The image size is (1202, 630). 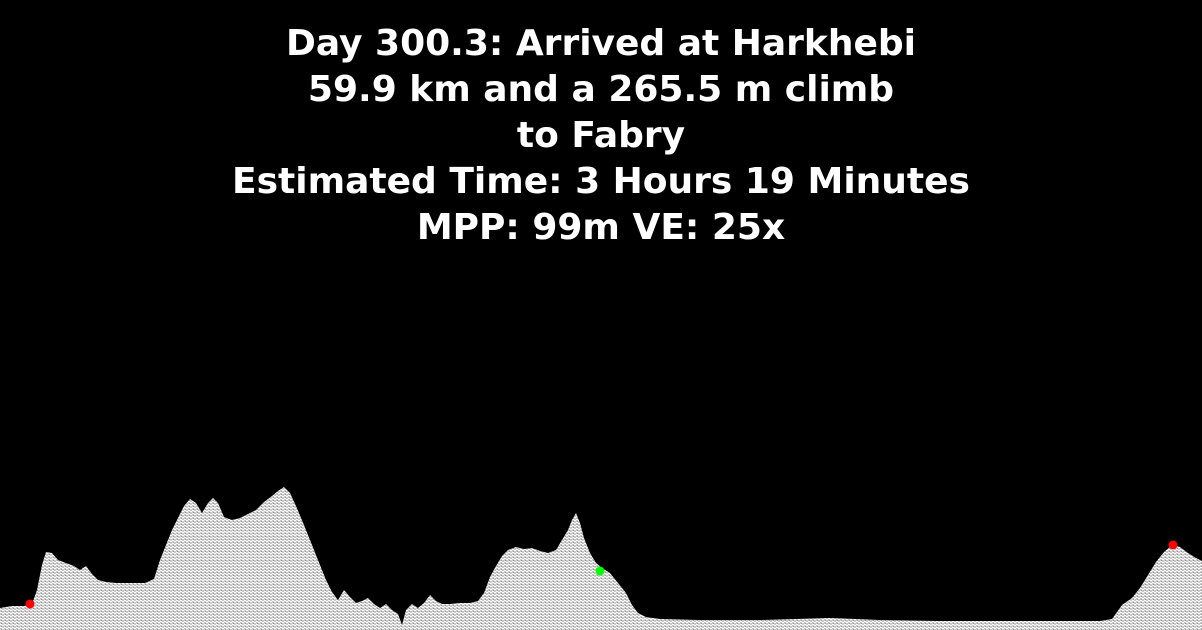 I want to click on estimated-time: Estimated Time: 3 Hours 19 Minutes, so click(x=601, y=181).